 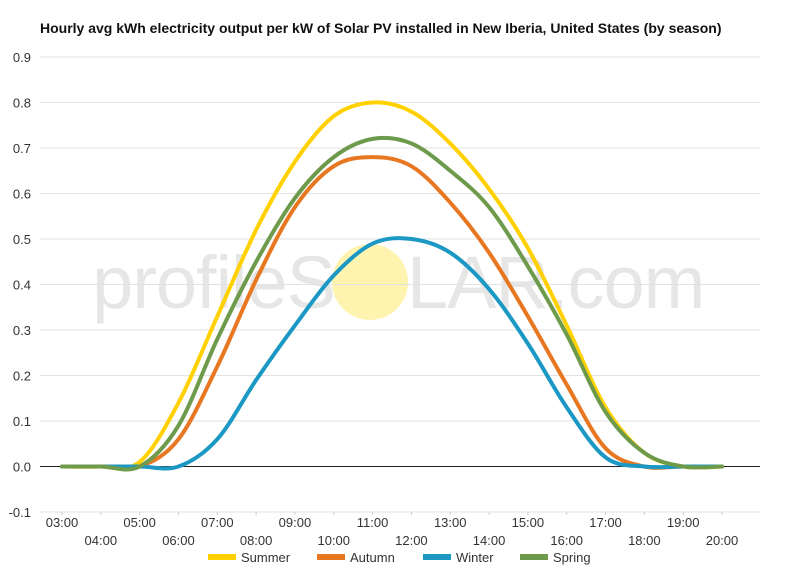 What do you see at coordinates (605, 522) in the screenshot?
I see `x-tick-label: 17:00` at bounding box center [605, 522].